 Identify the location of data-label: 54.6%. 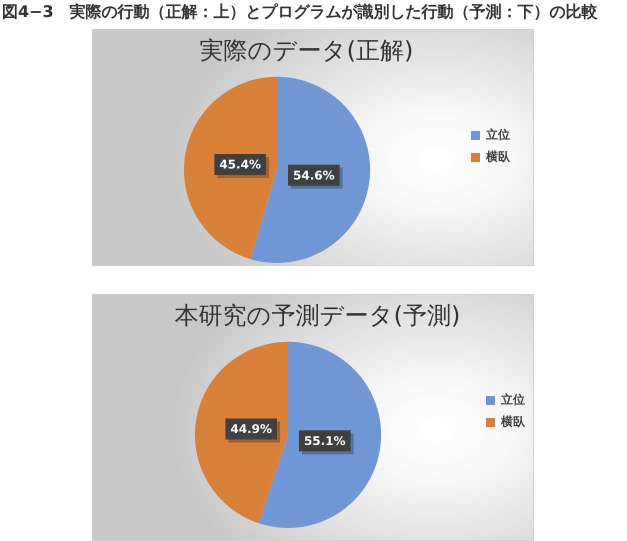
(314, 175).